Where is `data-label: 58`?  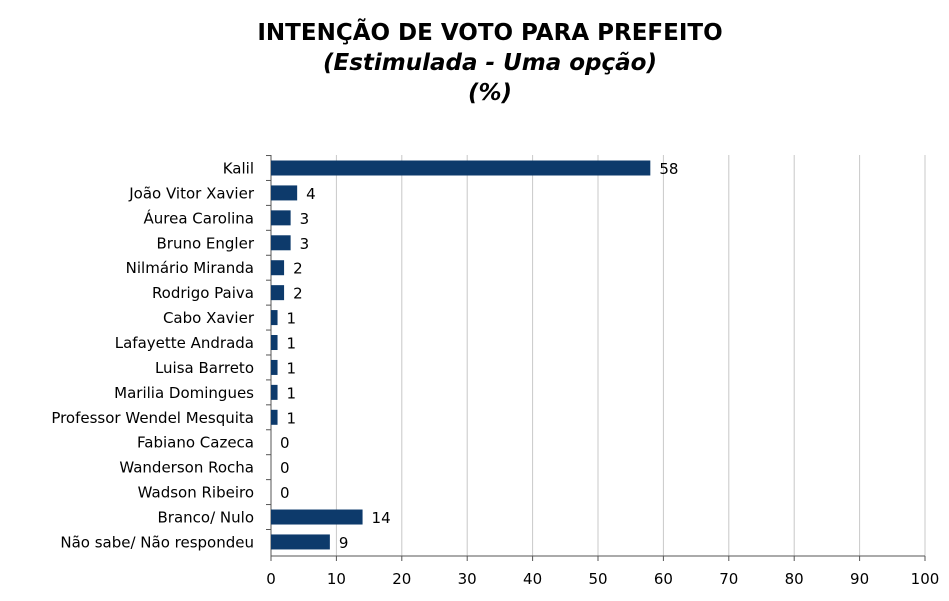
data-label: 58 is located at coordinates (668, 169).